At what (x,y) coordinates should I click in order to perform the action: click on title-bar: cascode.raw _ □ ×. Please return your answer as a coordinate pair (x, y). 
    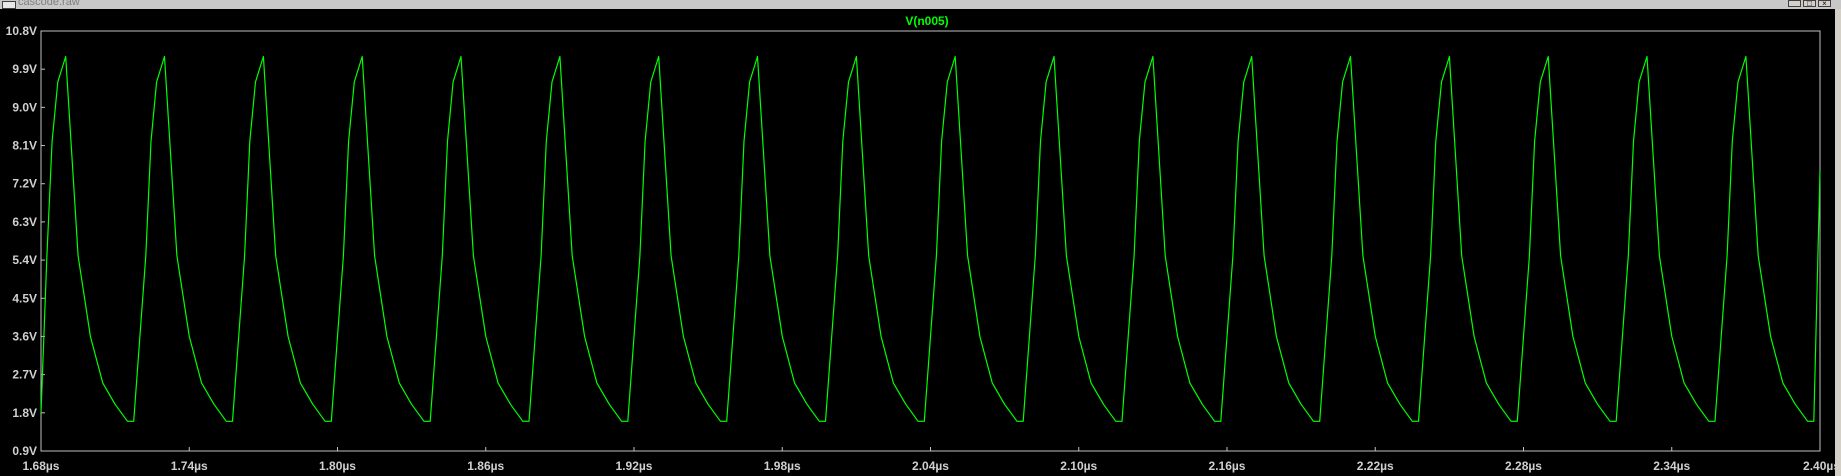
    Looking at the image, I should click on (920, 4).